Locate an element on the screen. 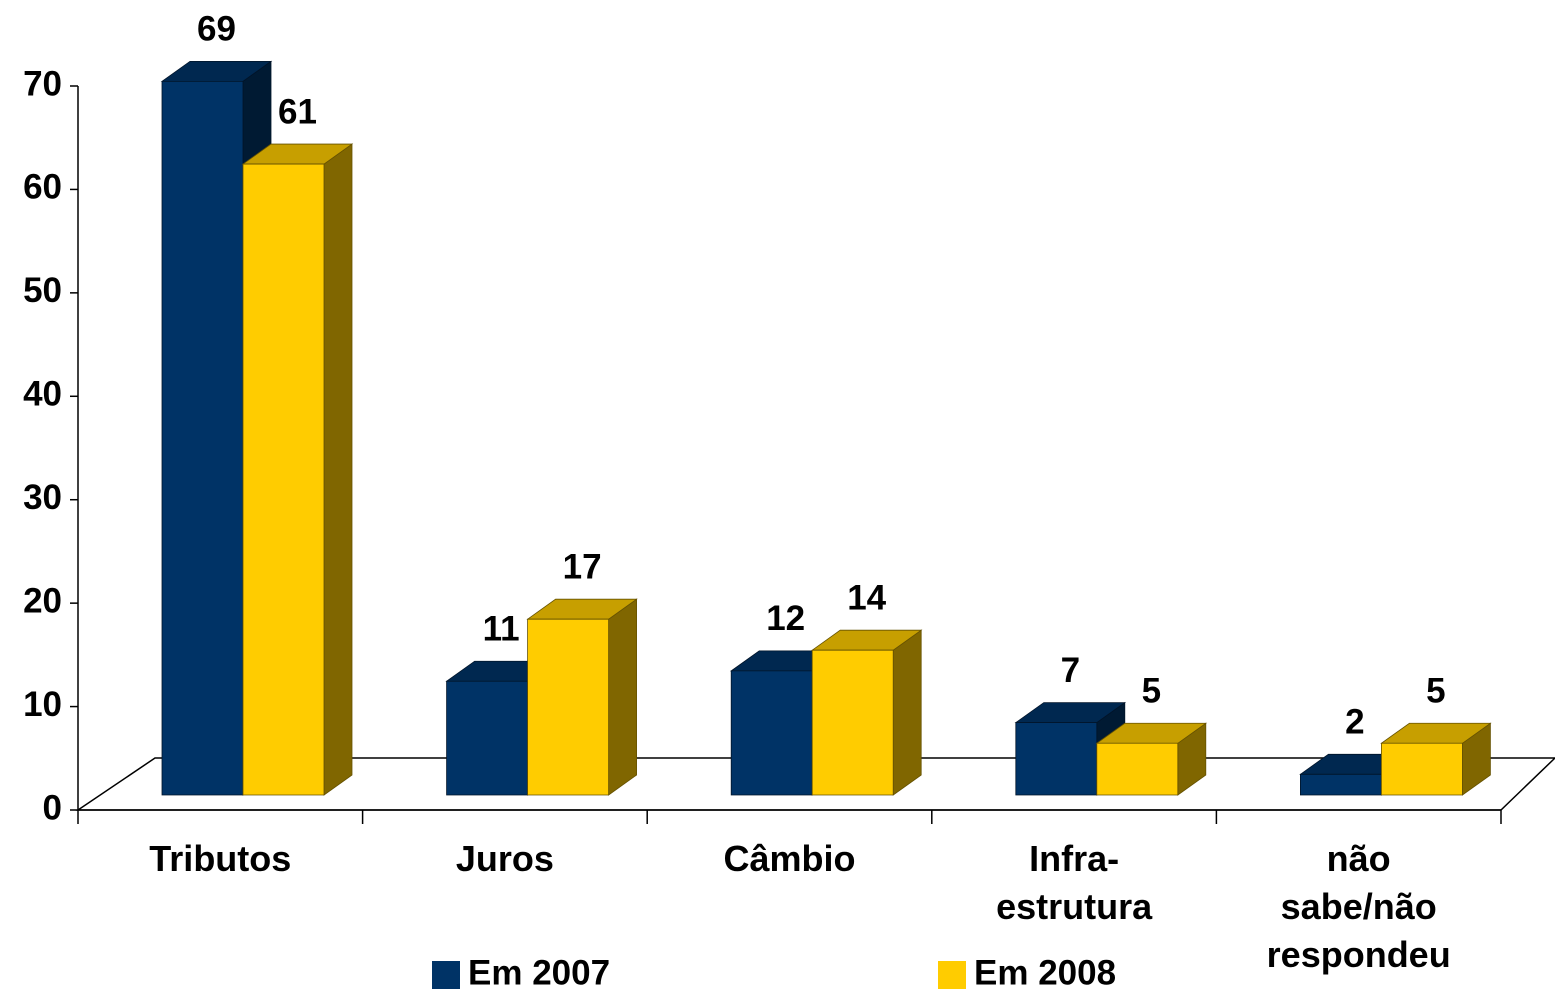 This screenshot has height=990, width=1555. y-tick-label: 30 is located at coordinates (42, 497).